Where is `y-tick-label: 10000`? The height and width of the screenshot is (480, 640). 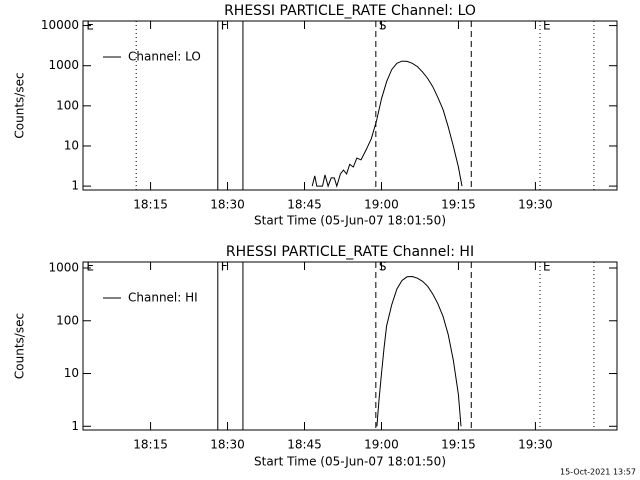 y-tick-label: 10000 is located at coordinates (60, 25).